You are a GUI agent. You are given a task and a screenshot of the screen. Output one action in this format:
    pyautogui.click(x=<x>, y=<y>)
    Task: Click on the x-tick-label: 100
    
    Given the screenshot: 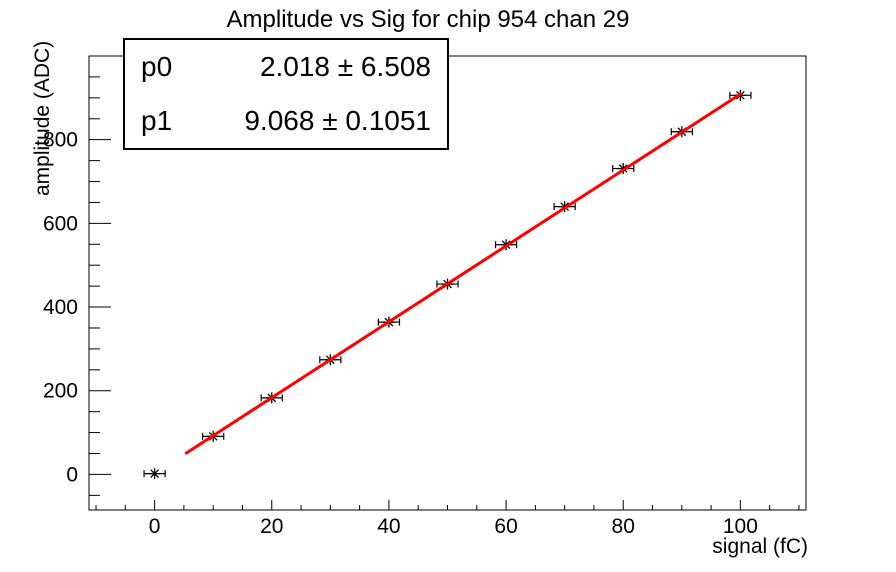 What is the action you would take?
    pyautogui.click(x=740, y=526)
    